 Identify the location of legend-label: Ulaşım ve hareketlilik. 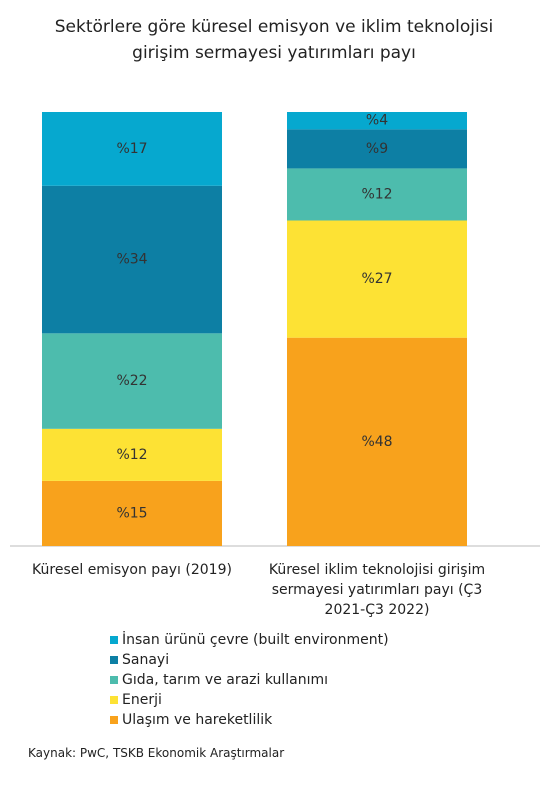
(197, 720).